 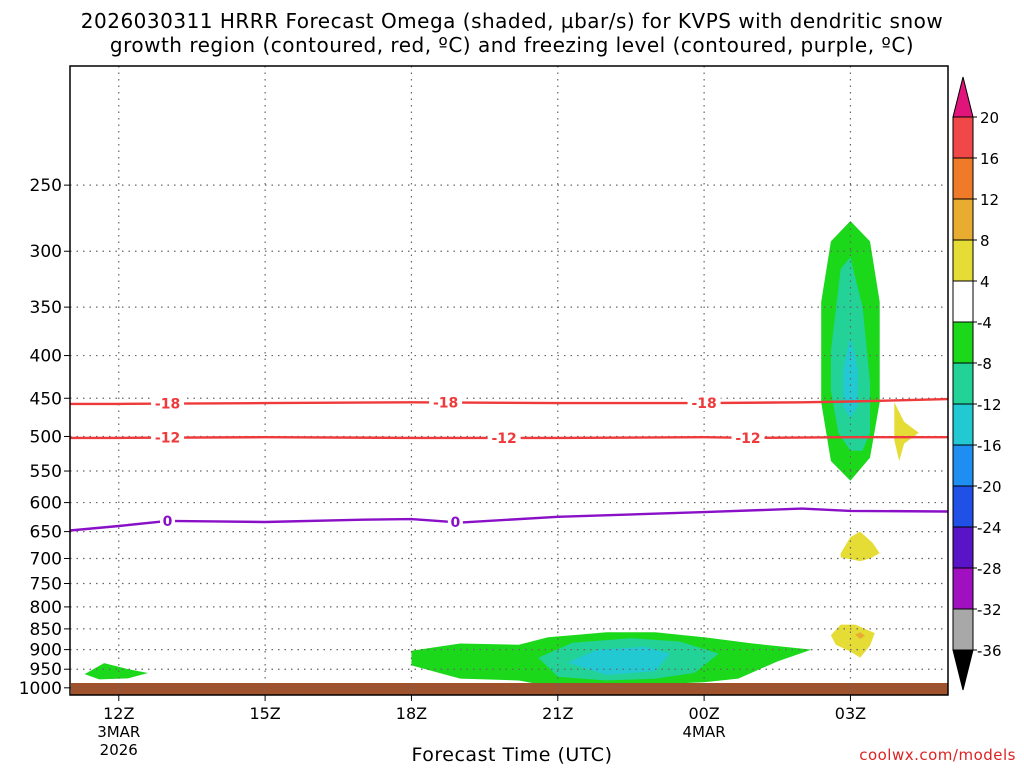 What do you see at coordinates (46, 670) in the screenshot?
I see `y-tick-label: 950` at bounding box center [46, 670].